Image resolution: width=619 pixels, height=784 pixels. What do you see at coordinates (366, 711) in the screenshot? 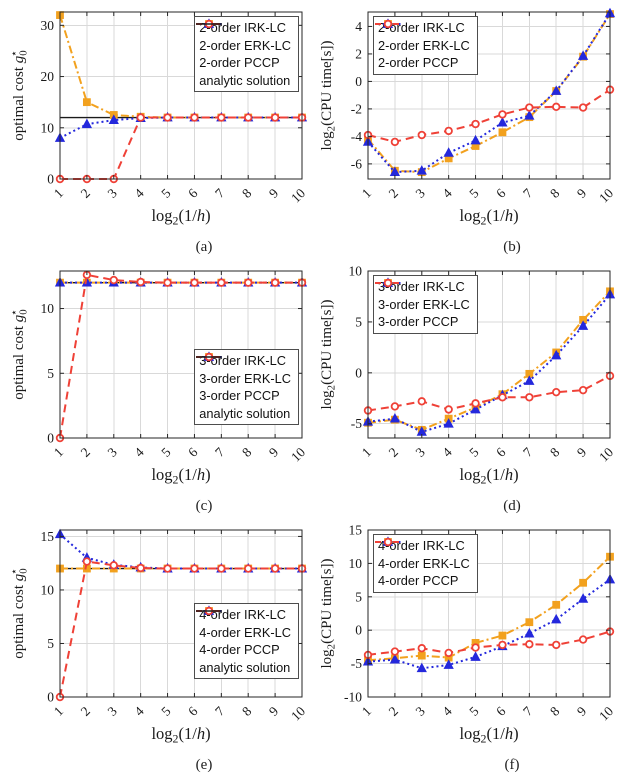
I see `x-tick-label: 1` at bounding box center [366, 711].